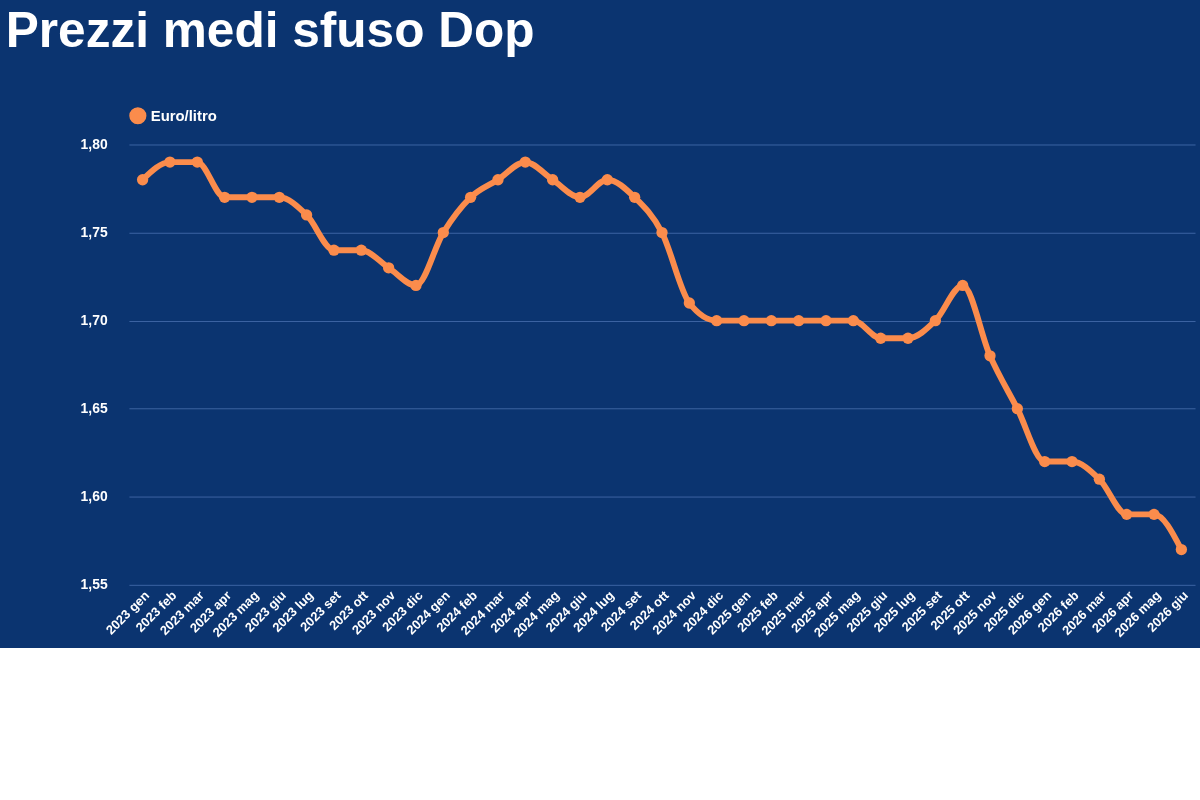 Image resolution: width=1200 pixels, height=800 pixels. I want to click on y-tick-label: 1,55, so click(94, 584).